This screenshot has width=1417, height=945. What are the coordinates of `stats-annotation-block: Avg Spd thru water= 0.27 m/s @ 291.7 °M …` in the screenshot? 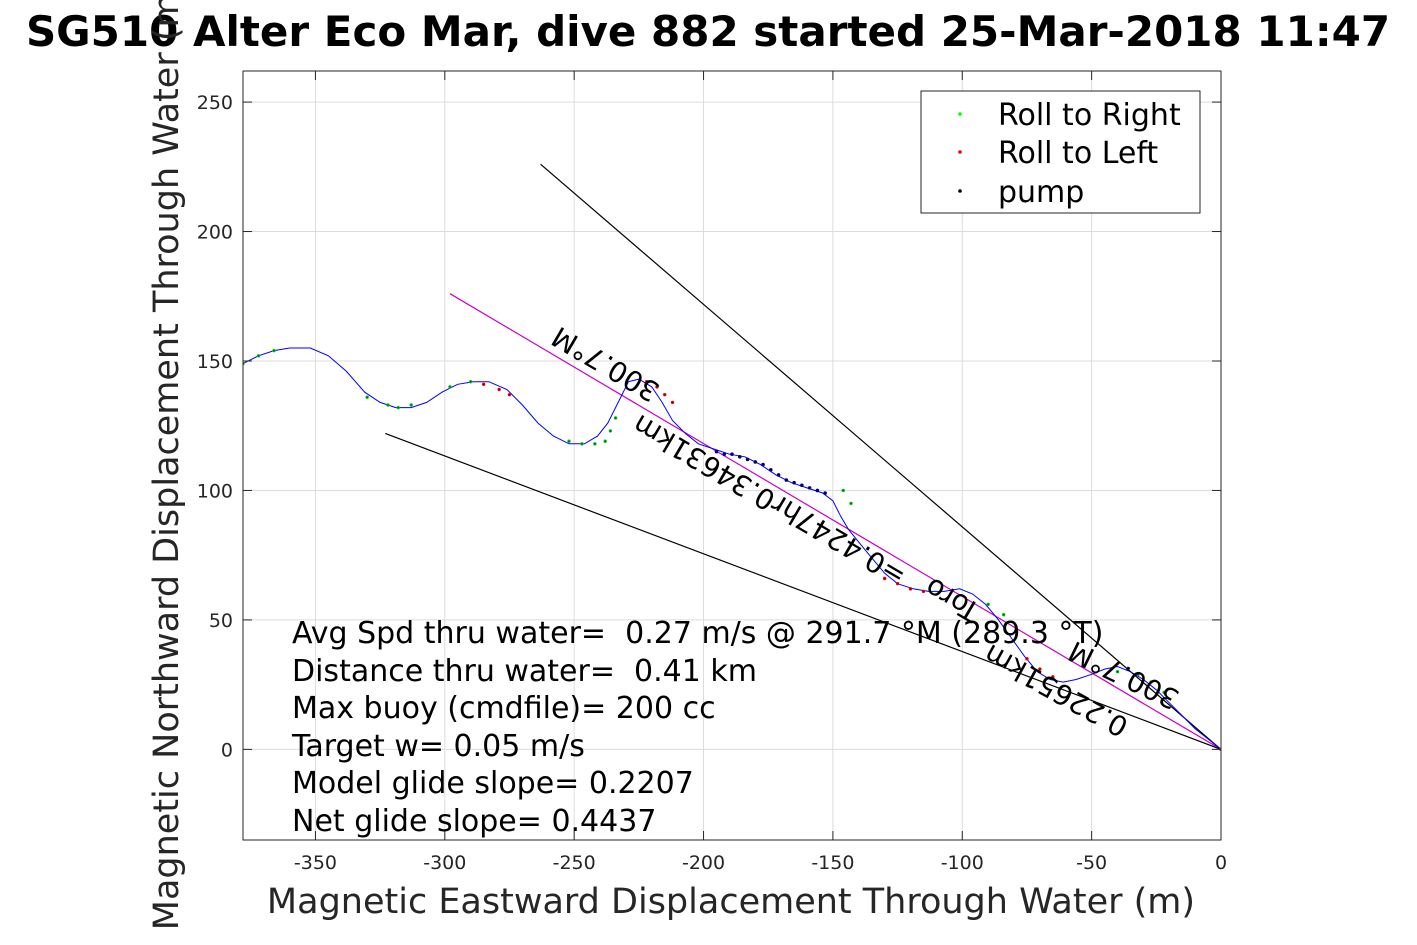 It's located at (697, 727).